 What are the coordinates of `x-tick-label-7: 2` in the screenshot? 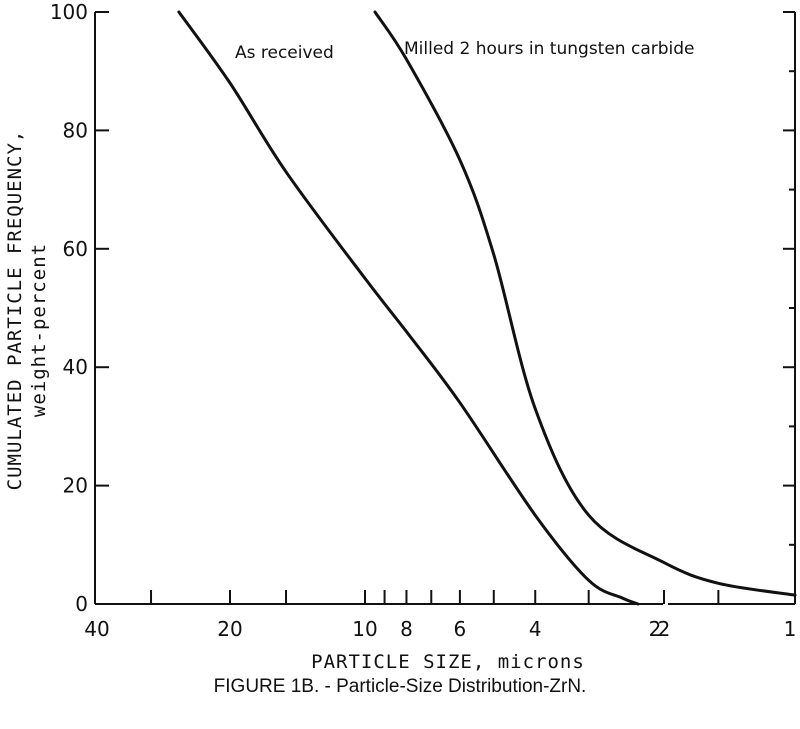 It's located at (664, 629).